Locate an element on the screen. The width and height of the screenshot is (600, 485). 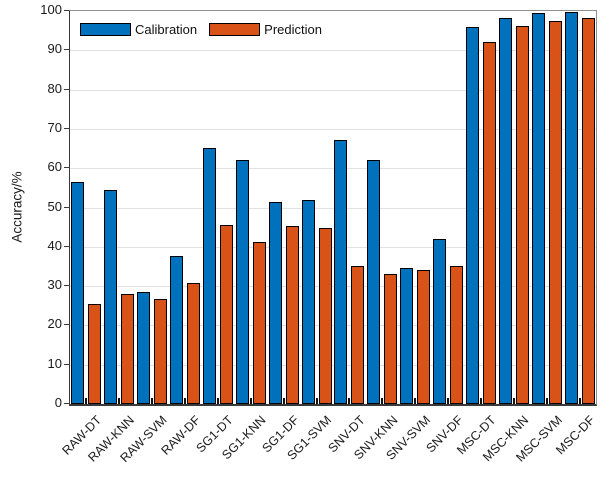
bar-calibration-MSC-SVM is located at coordinates (538, 208).